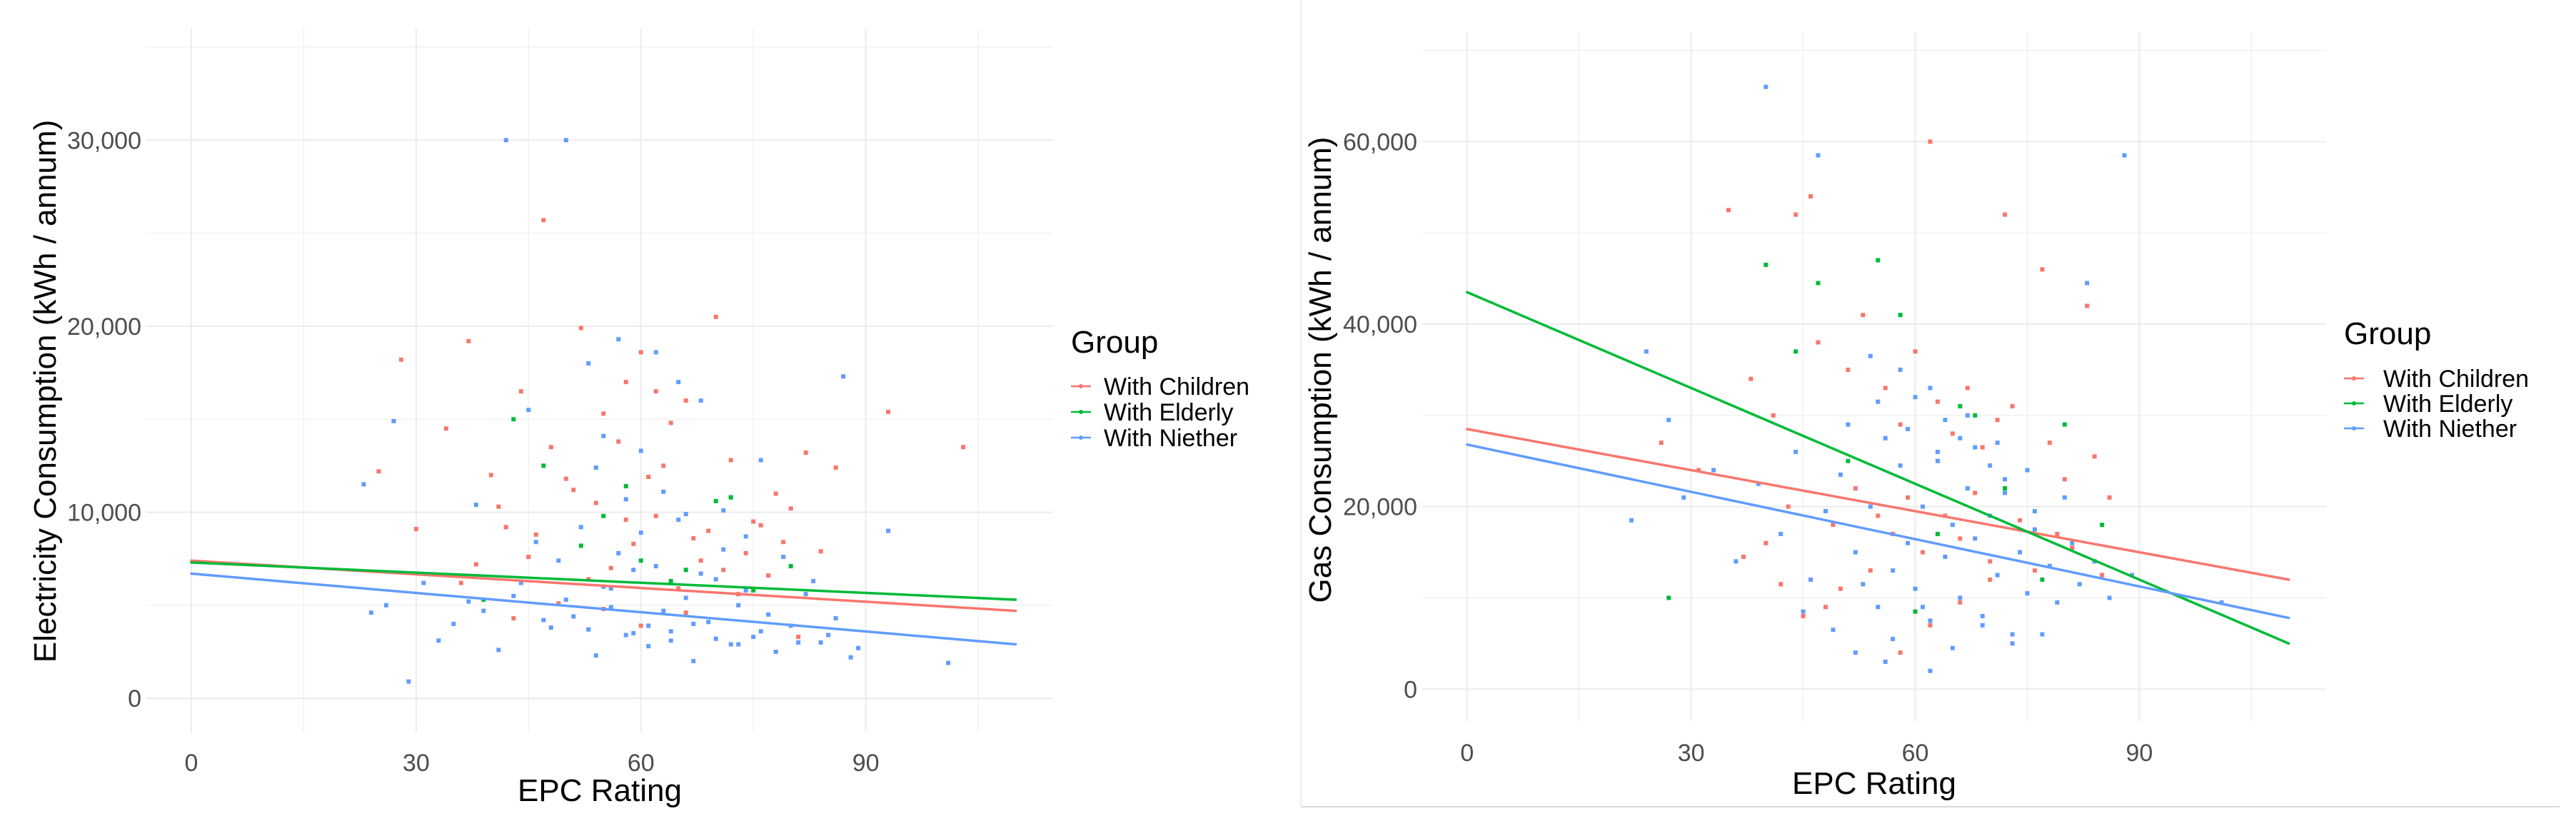  I want to click on x-tick-label: 60, so click(642, 763).